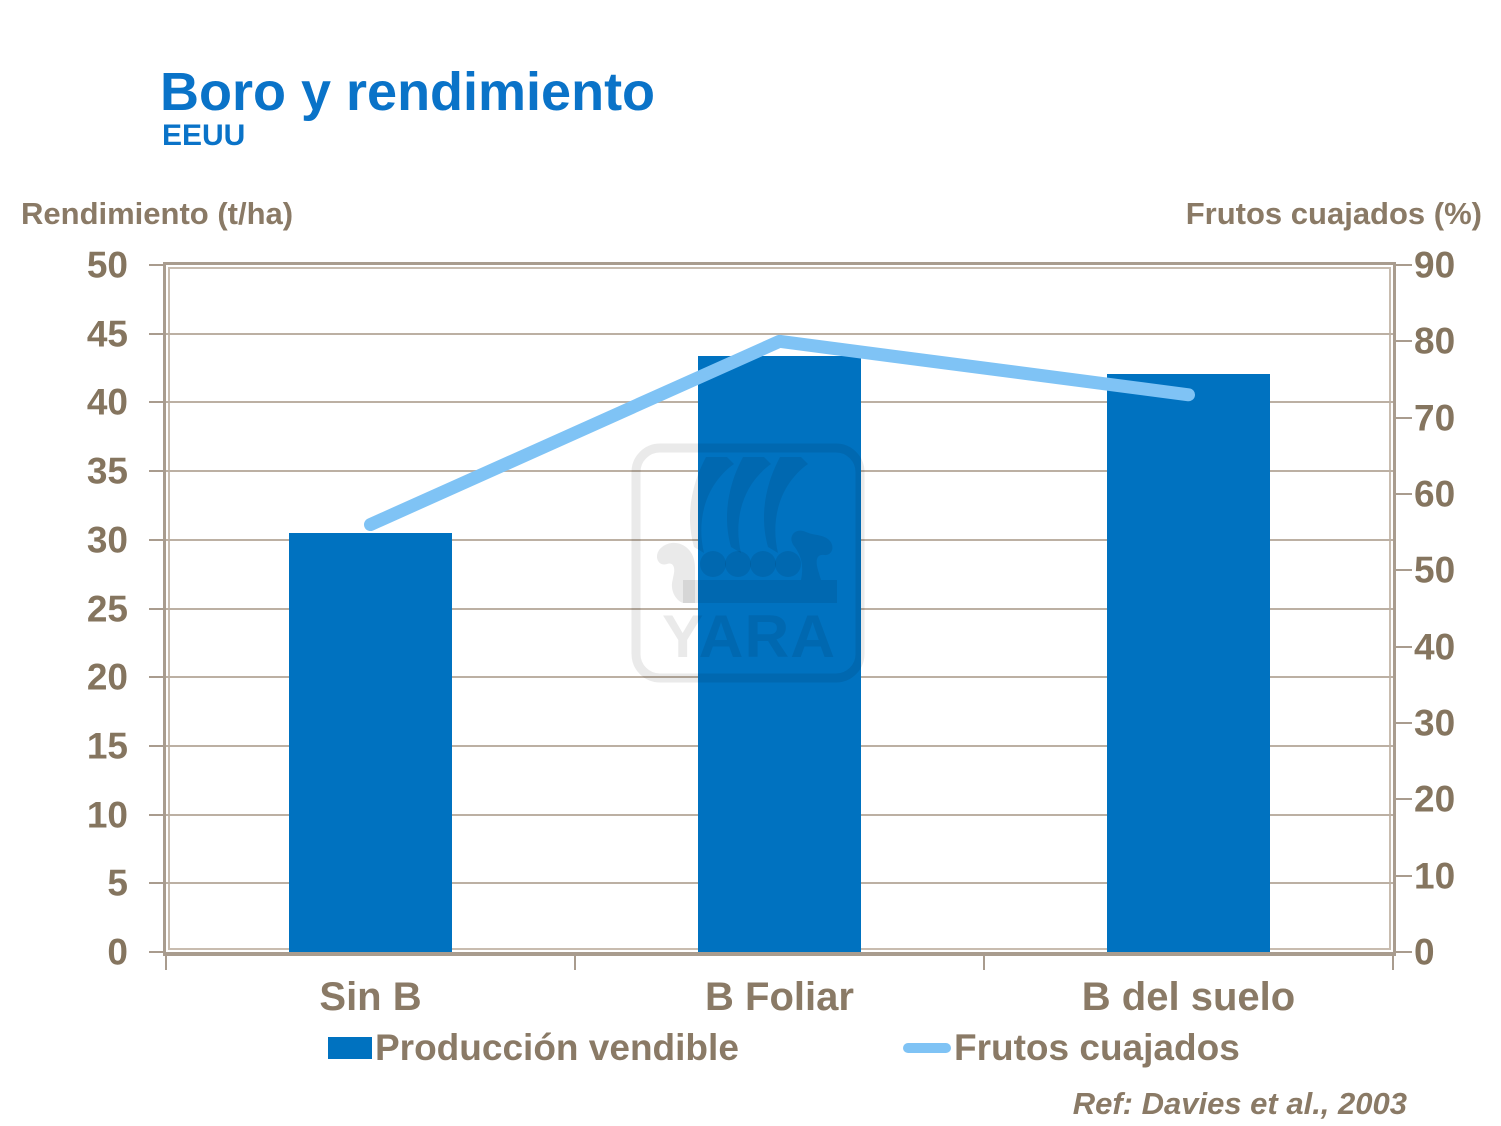  What do you see at coordinates (1435, 494) in the screenshot?
I see `y-axis-label-right: 60` at bounding box center [1435, 494].